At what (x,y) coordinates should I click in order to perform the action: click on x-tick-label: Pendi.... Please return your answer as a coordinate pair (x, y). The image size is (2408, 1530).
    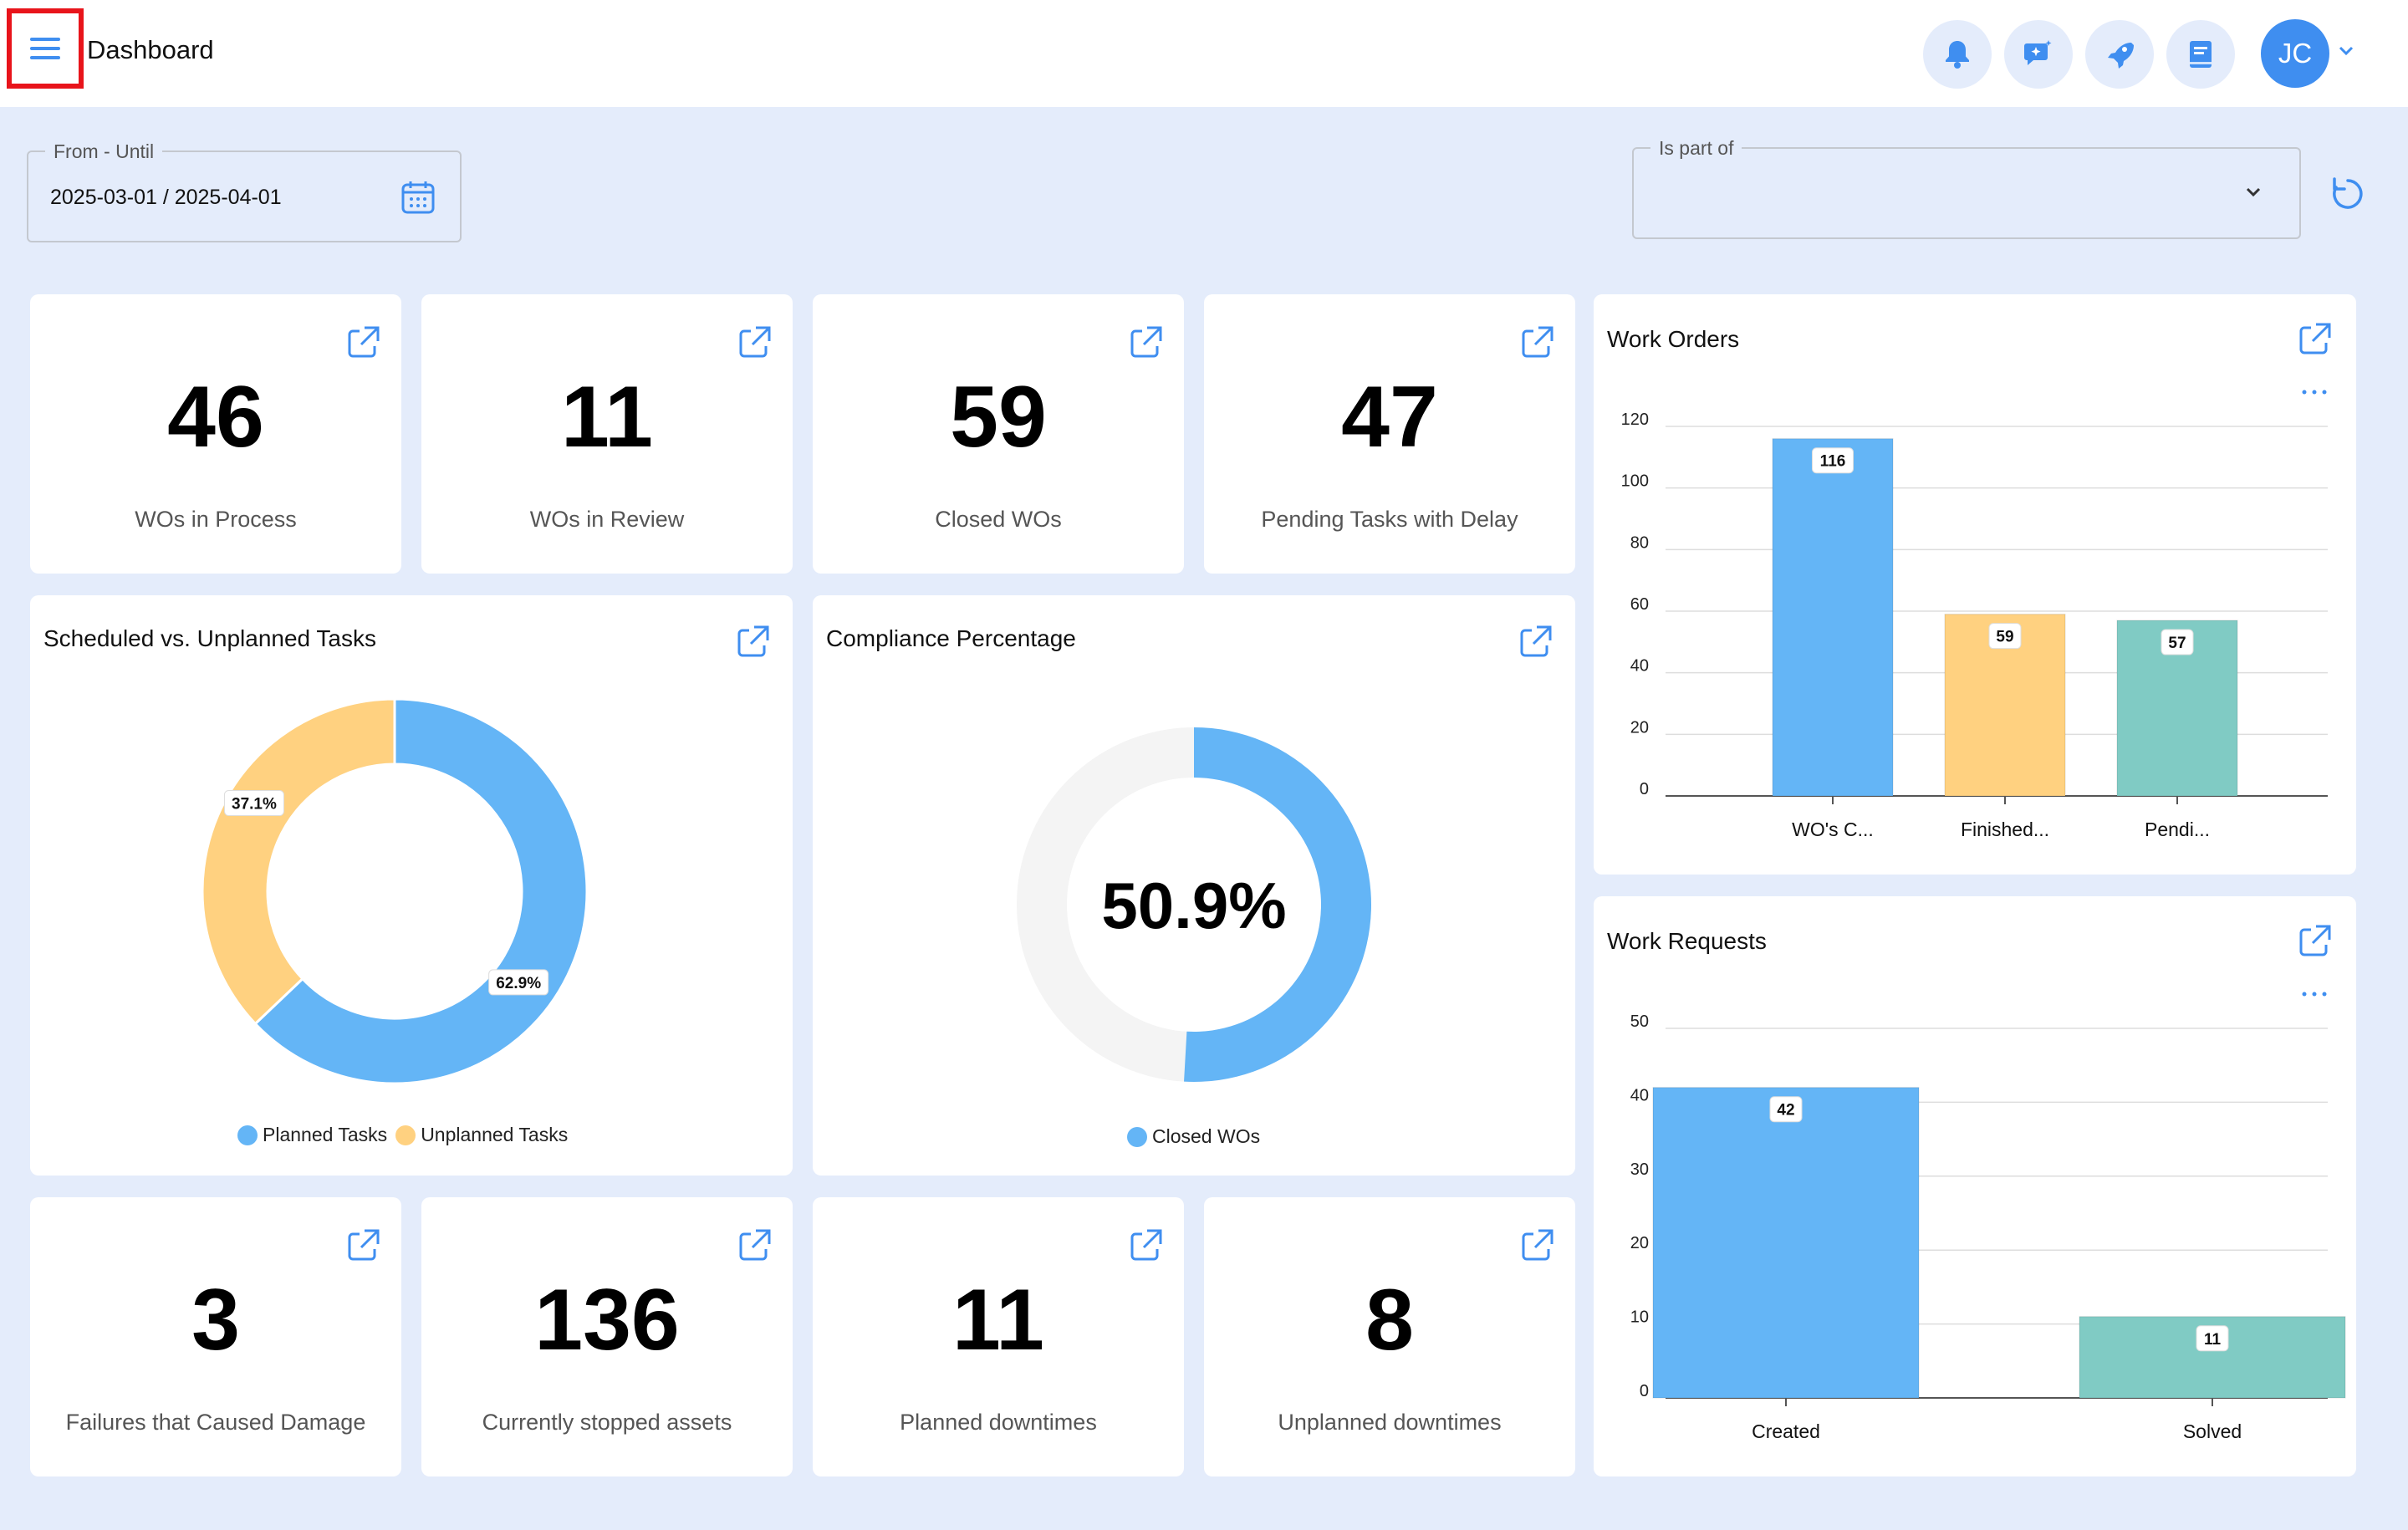
    Looking at the image, I should click on (2177, 829).